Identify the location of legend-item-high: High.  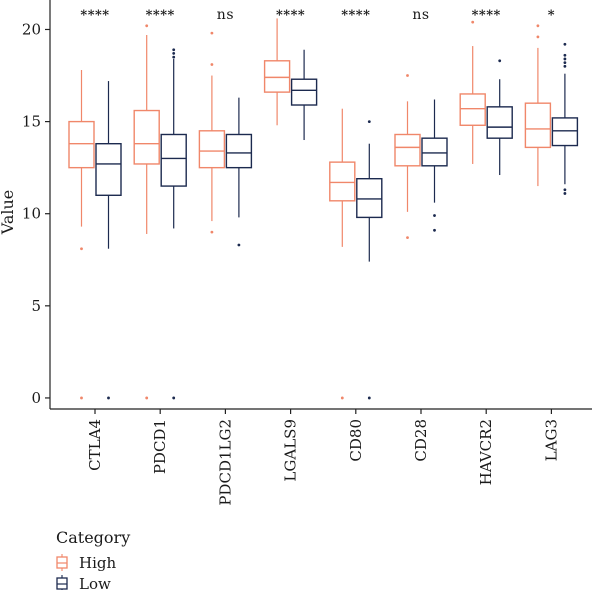
(86, 563).